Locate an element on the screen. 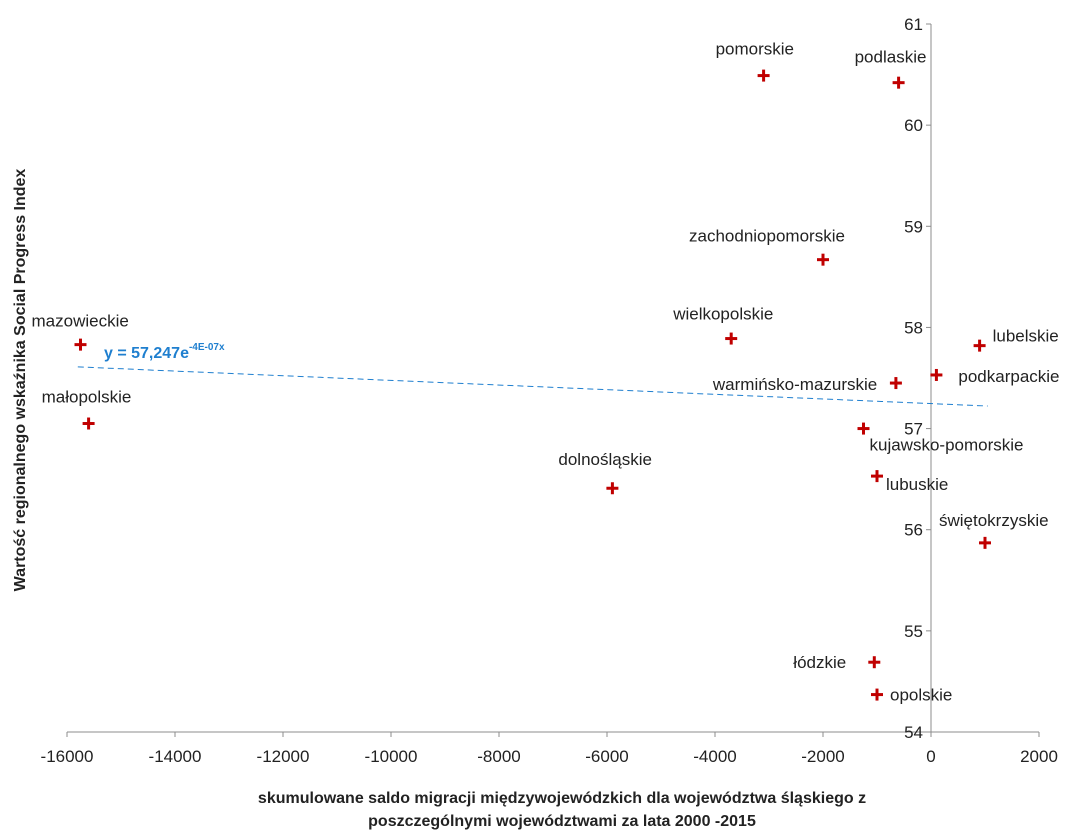  x-tick-label: -2000 is located at coordinates (822, 756).